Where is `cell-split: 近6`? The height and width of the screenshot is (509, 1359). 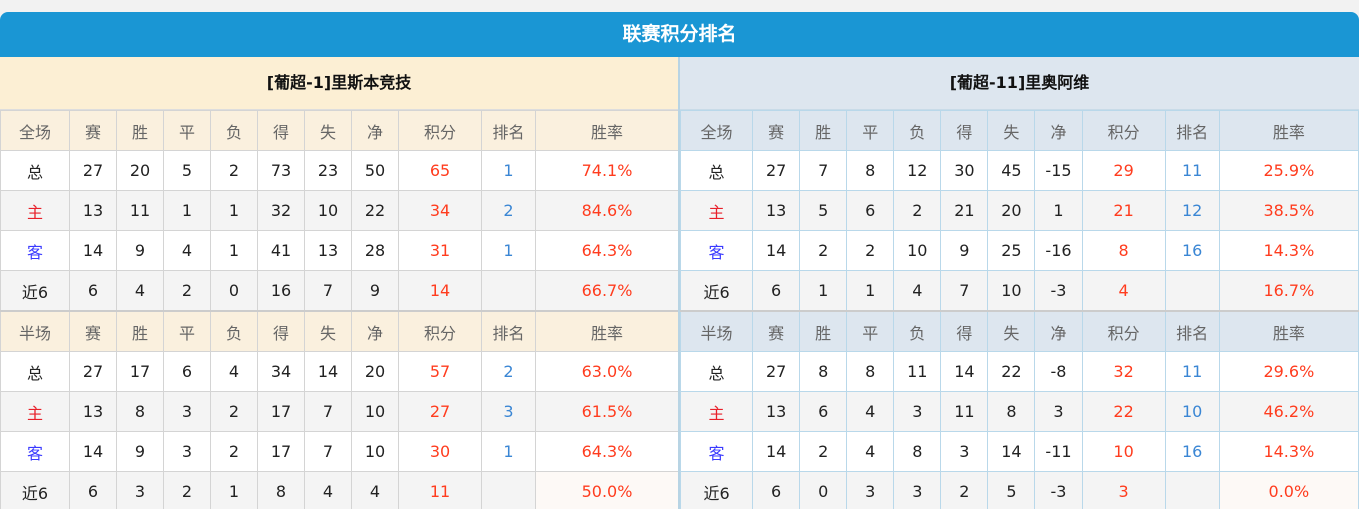
cell-split: 近6 is located at coordinates (716, 490).